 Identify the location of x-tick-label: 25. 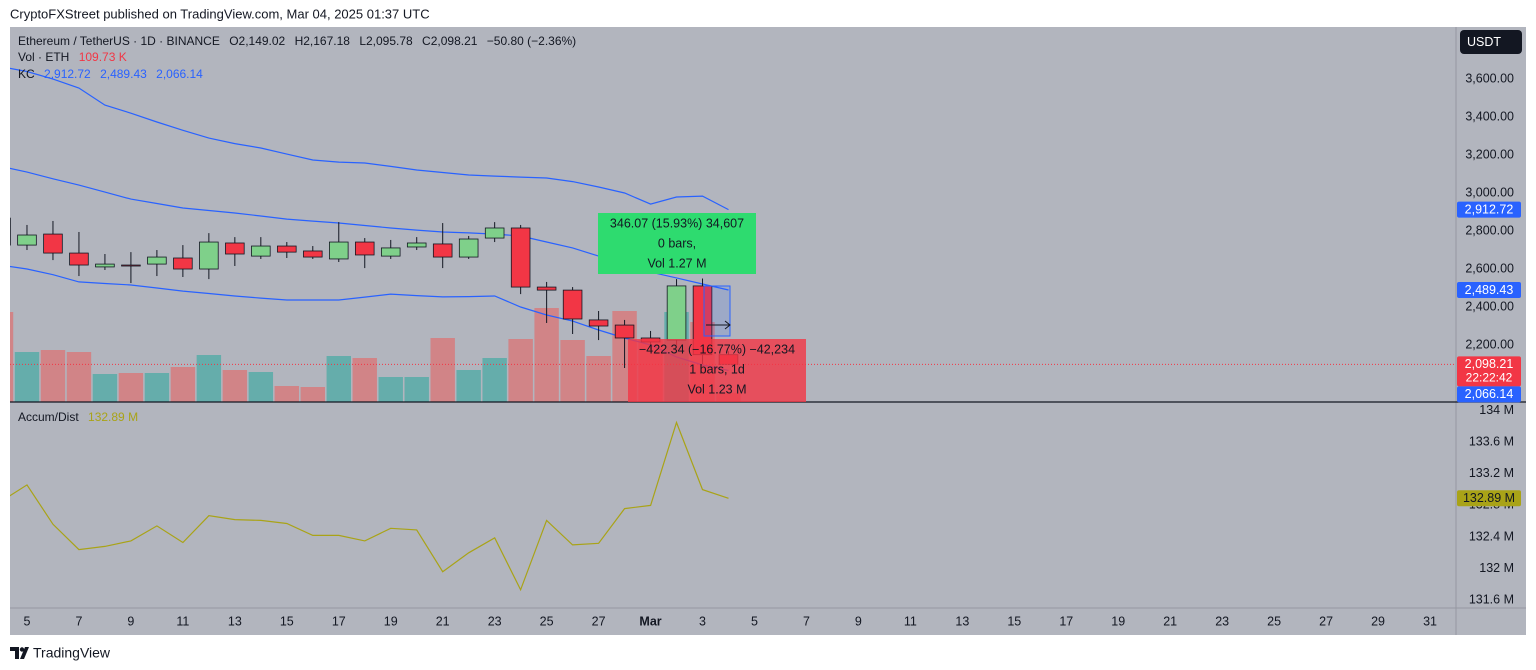
(547, 621).